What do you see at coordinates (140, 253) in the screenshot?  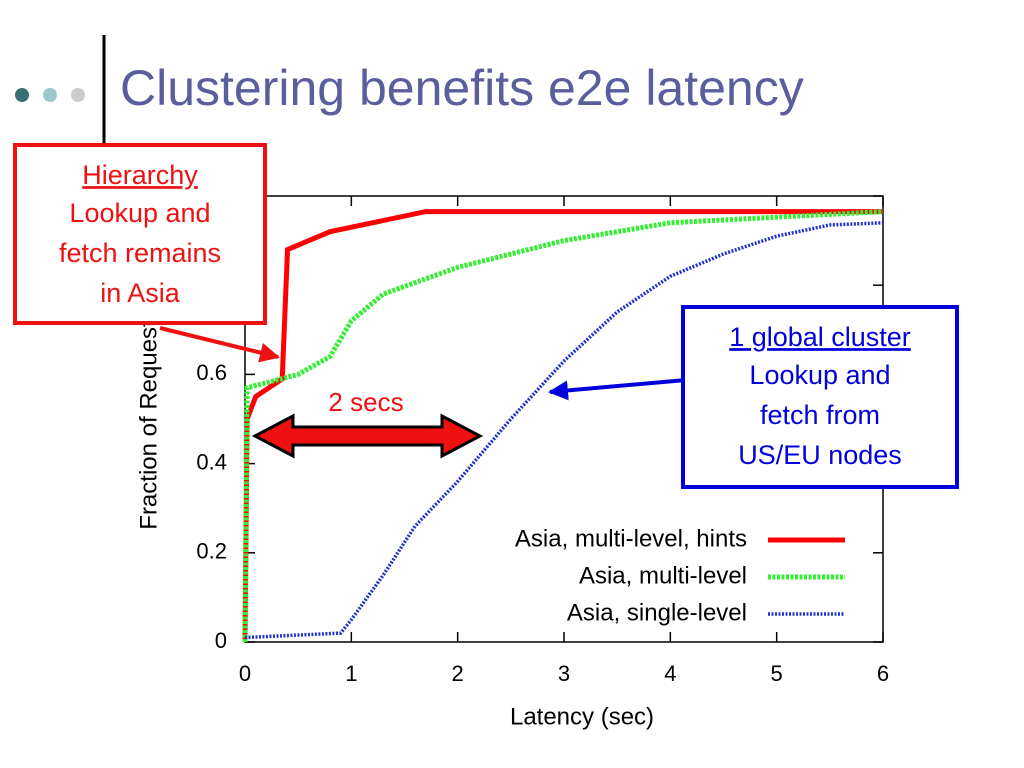 I see `callout-text: fetch remains` at bounding box center [140, 253].